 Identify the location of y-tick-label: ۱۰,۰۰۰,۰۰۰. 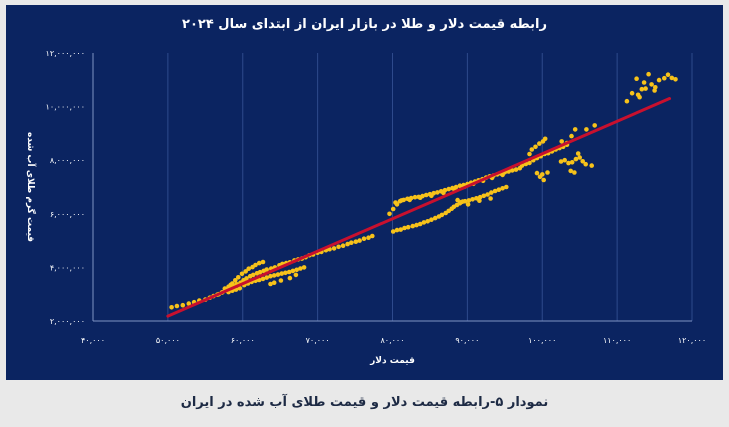
(65, 107).